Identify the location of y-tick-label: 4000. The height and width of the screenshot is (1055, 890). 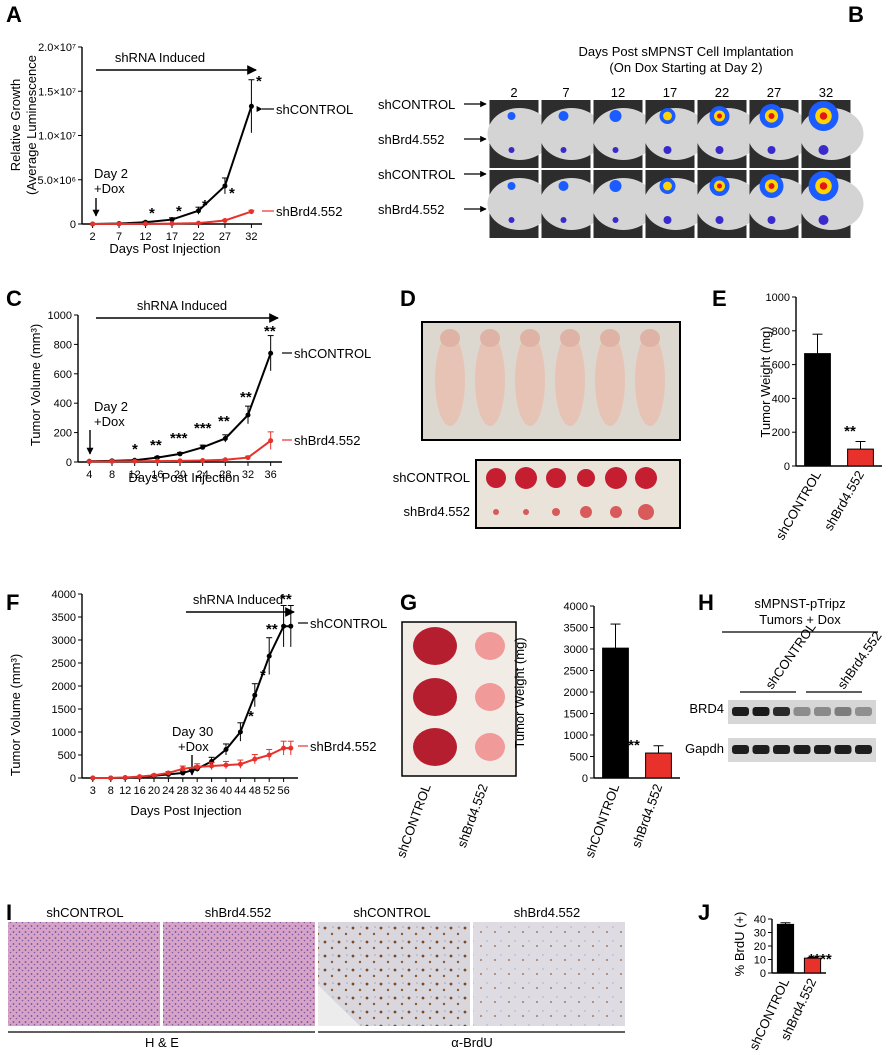
(576, 607).